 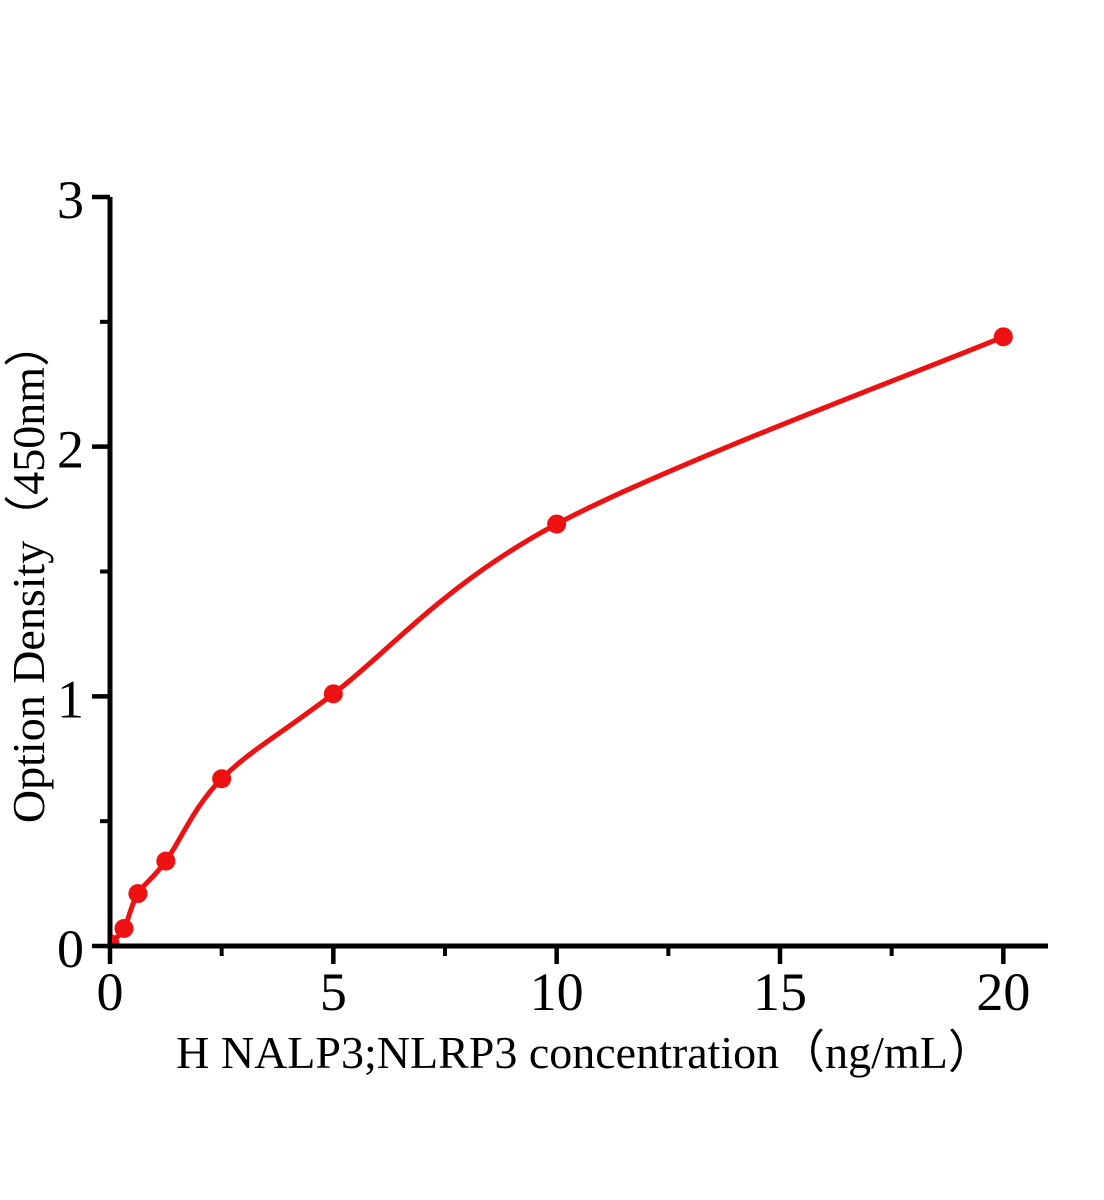 I want to click on y-axis-title: Option Density（450nm）, so click(x=28, y=572).